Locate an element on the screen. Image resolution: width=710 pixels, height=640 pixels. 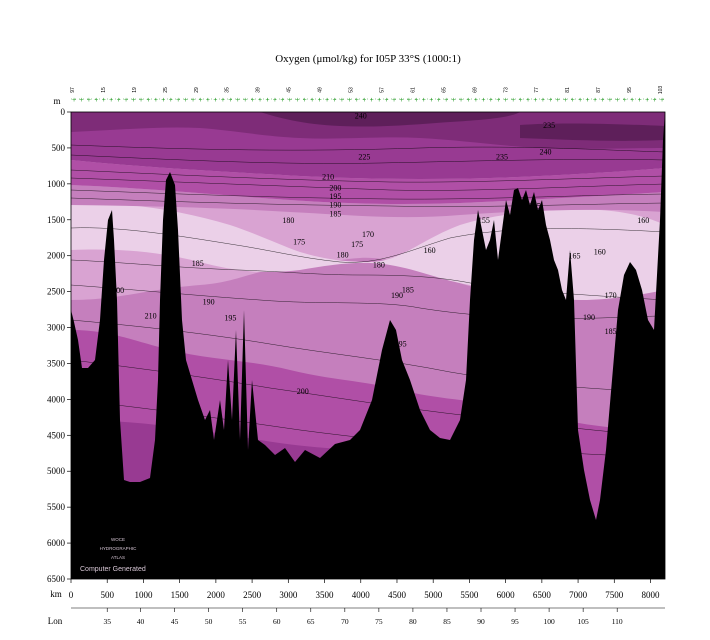
station-number: 53 is located at coordinates (352, 90).